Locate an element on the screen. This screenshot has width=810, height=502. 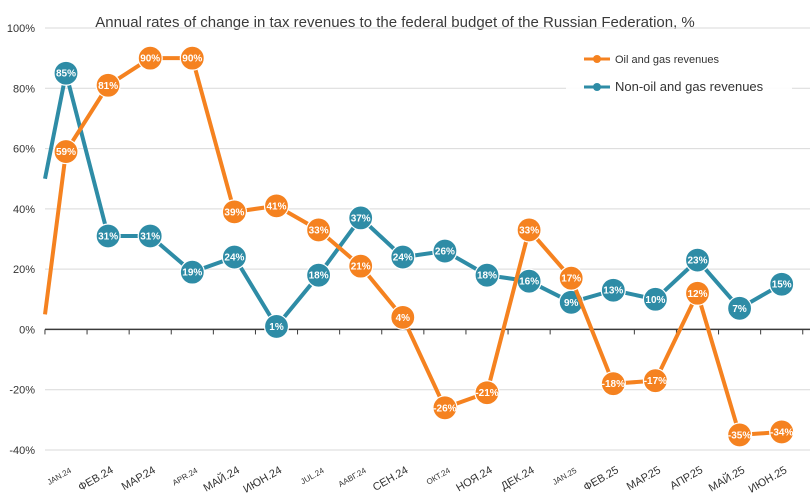
legend-box is located at coordinates (679, 76).